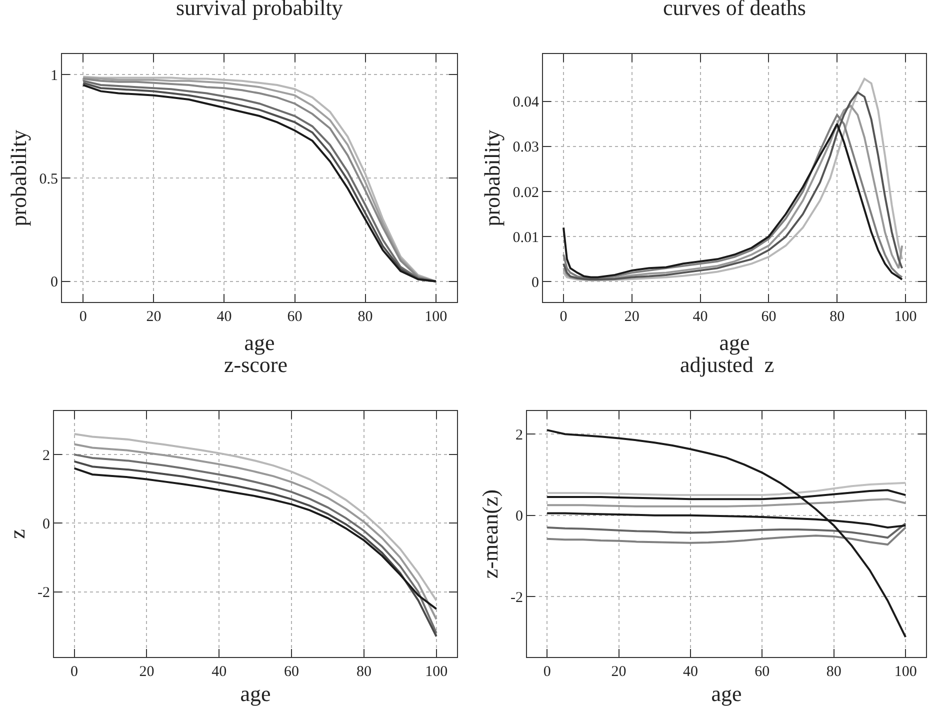 The image size is (929, 706). What do you see at coordinates (525, 238) in the screenshot?
I see `y-tick-label: 0.01` at bounding box center [525, 238].